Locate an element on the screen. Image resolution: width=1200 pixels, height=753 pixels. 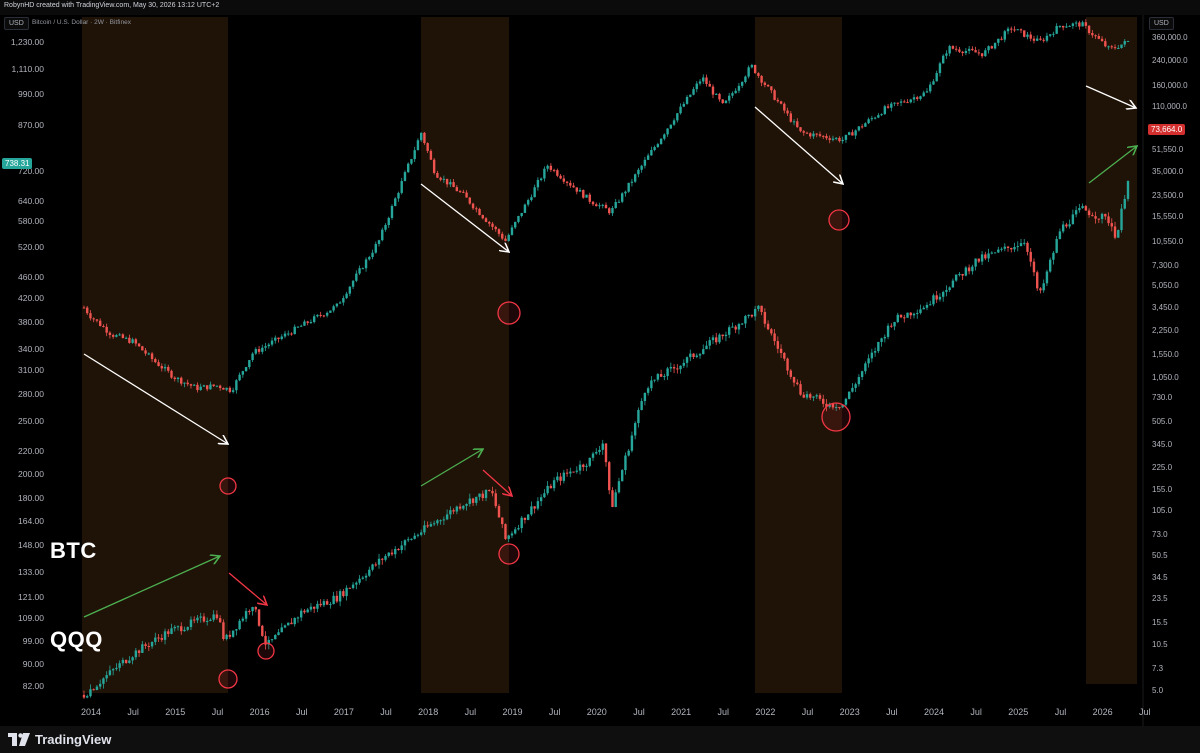
footer: TradingView is located at coordinates (600, 739).